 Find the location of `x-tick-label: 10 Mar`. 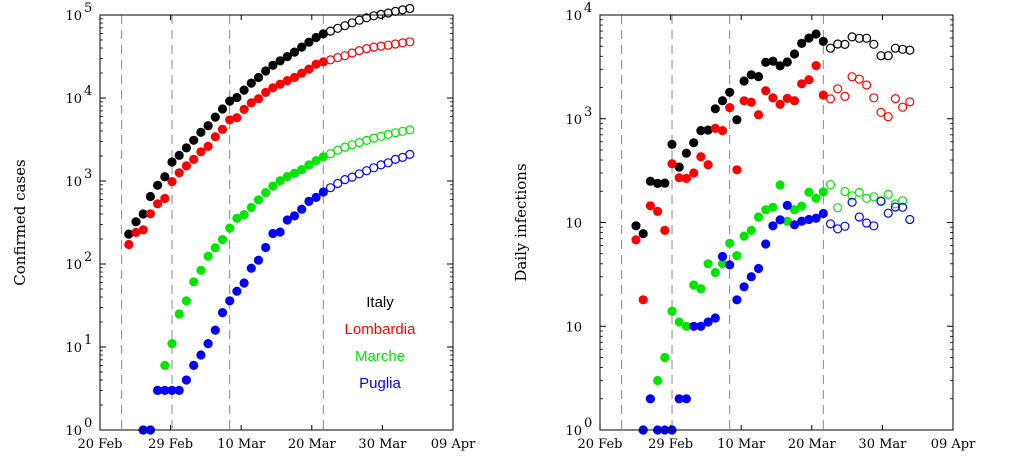

x-tick-label: 10 Mar is located at coordinates (241, 444).